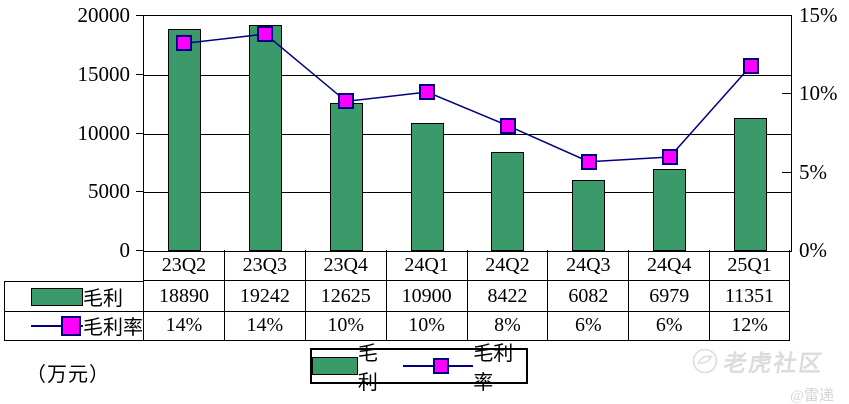 The height and width of the screenshot is (404, 849). I want to click on legend-line-label: 毛利率, so click(493, 368).